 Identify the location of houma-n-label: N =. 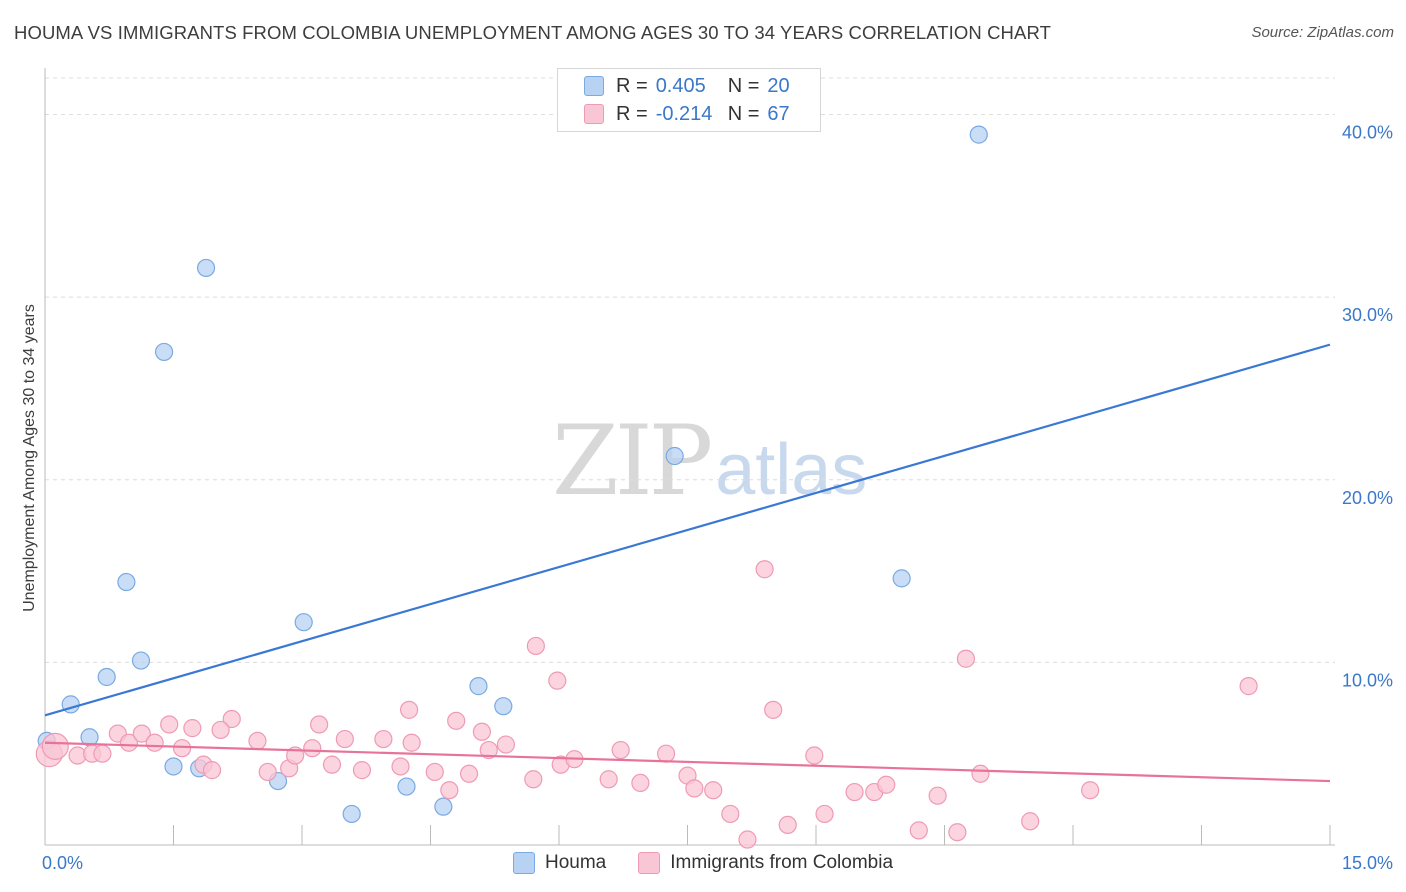
(743, 85).